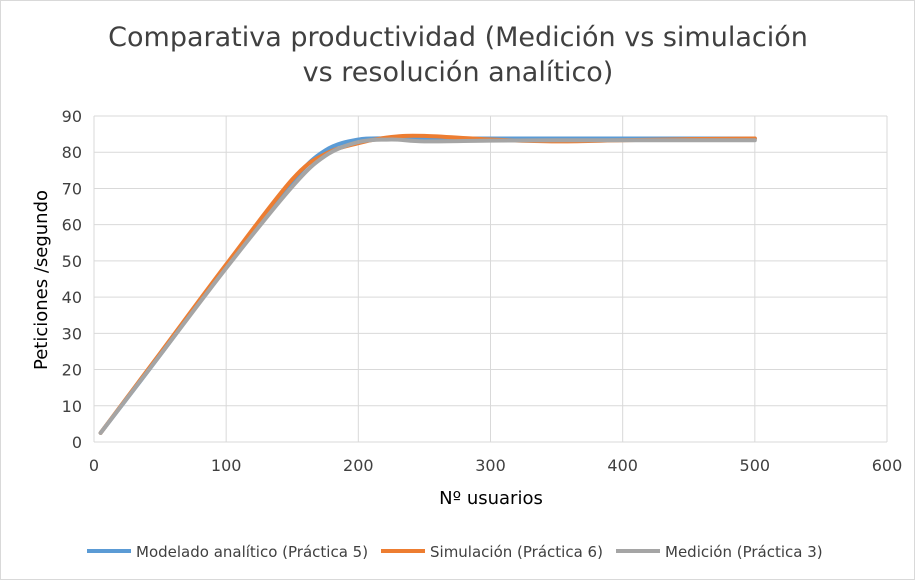  What do you see at coordinates (77, 442) in the screenshot?
I see `y-tick-label: 0` at bounding box center [77, 442].